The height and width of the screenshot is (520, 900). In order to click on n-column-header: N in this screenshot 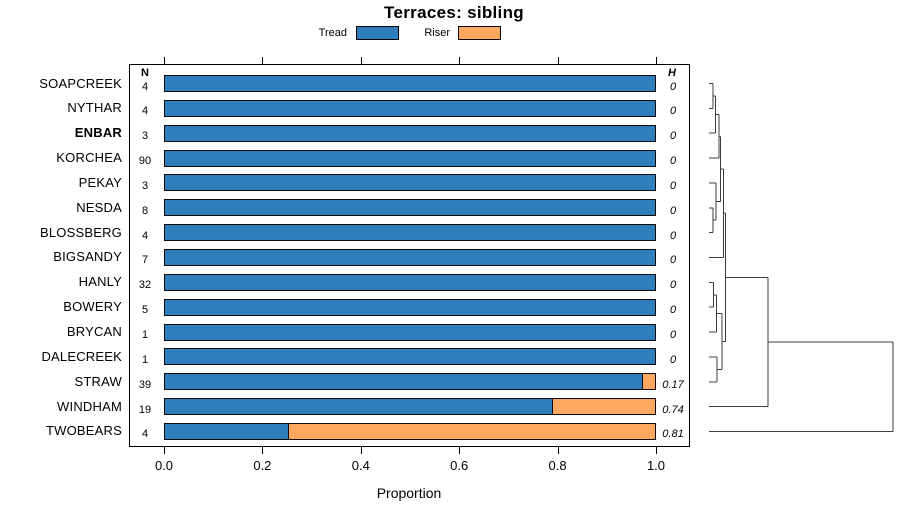, I will do `click(145, 73)`.